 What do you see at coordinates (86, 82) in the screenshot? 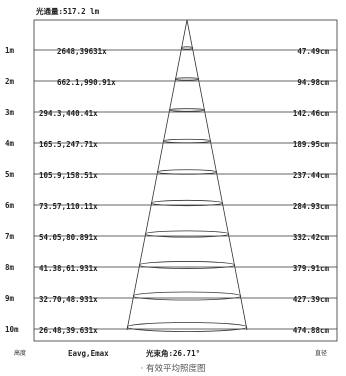
I see `illuminance-value: 662.1,990.91x` at bounding box center [86, 82].